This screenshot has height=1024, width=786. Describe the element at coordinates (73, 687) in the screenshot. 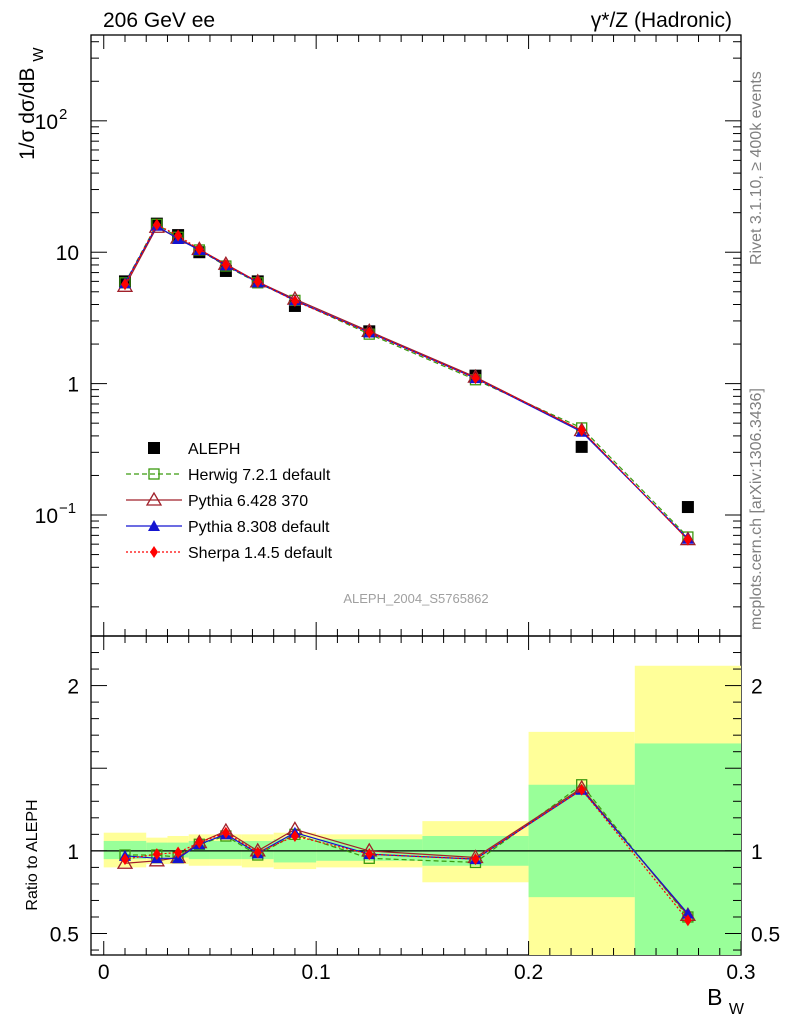

I see `y-tick-label-ratio-l-2: 2` at that location.